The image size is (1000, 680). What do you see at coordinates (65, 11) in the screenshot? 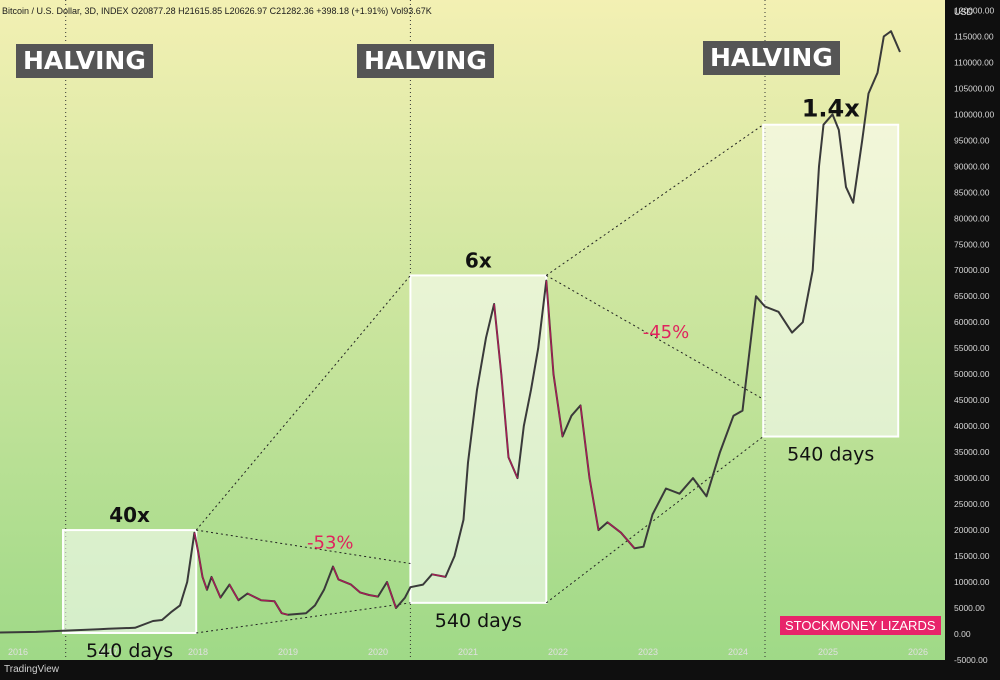
I see `symbol-text: Bitcoin / U.S. Dollar, 3D, INDEX` at bounding box center [65, 11].